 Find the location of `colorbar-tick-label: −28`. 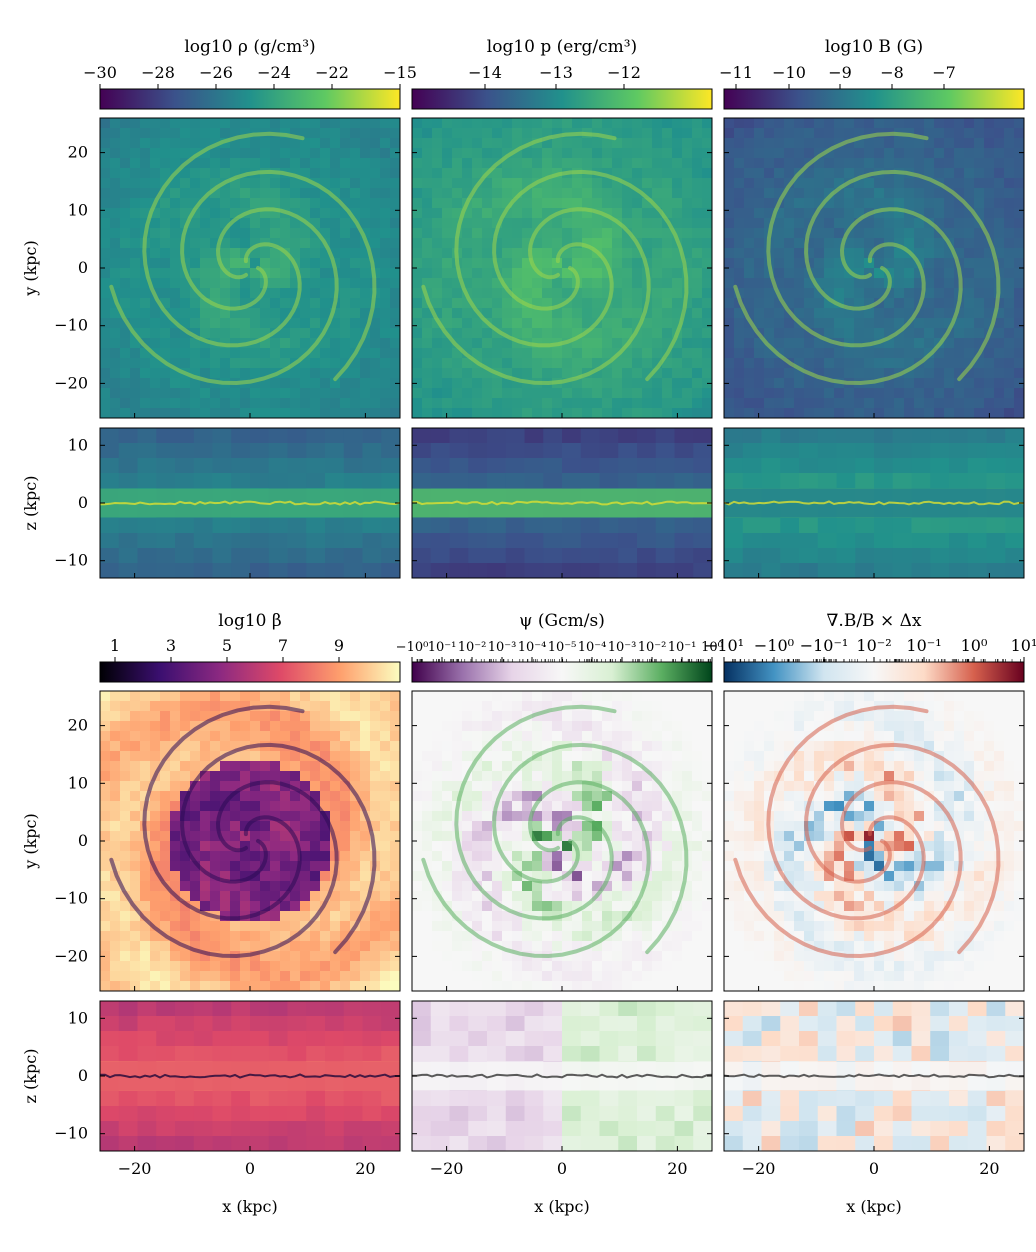

colorbar-tick-label: −28 is located at coordinates (158, 72).